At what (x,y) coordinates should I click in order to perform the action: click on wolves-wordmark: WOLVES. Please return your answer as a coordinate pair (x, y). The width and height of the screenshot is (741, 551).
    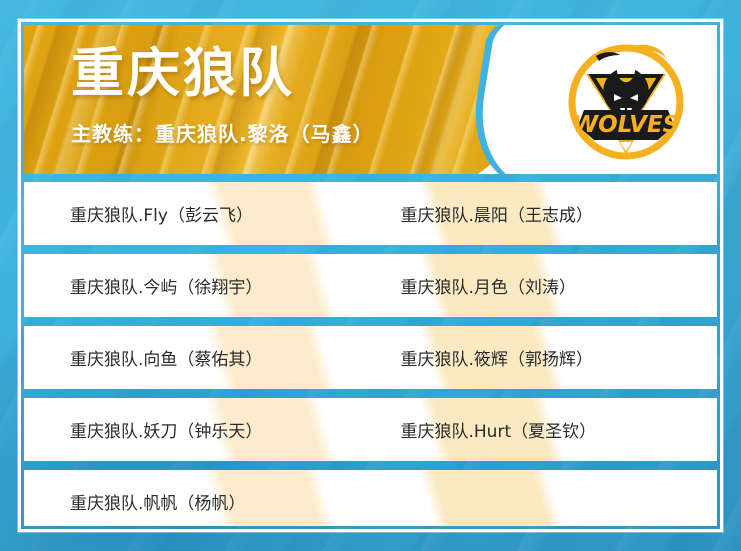
    Looking at the image, I should click on (626, 125).